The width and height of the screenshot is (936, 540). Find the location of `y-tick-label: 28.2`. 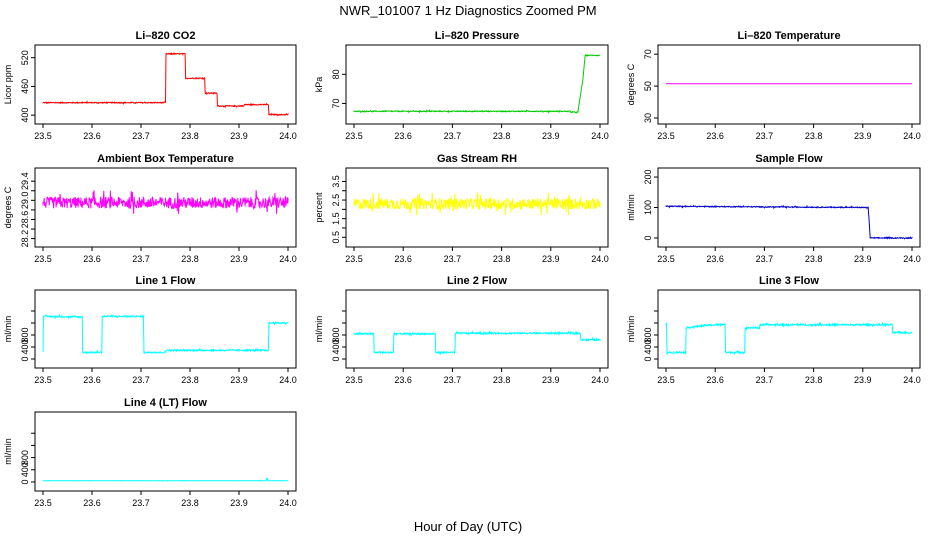

y-tick-label: 28.2 is located at coordinates (25, 239).